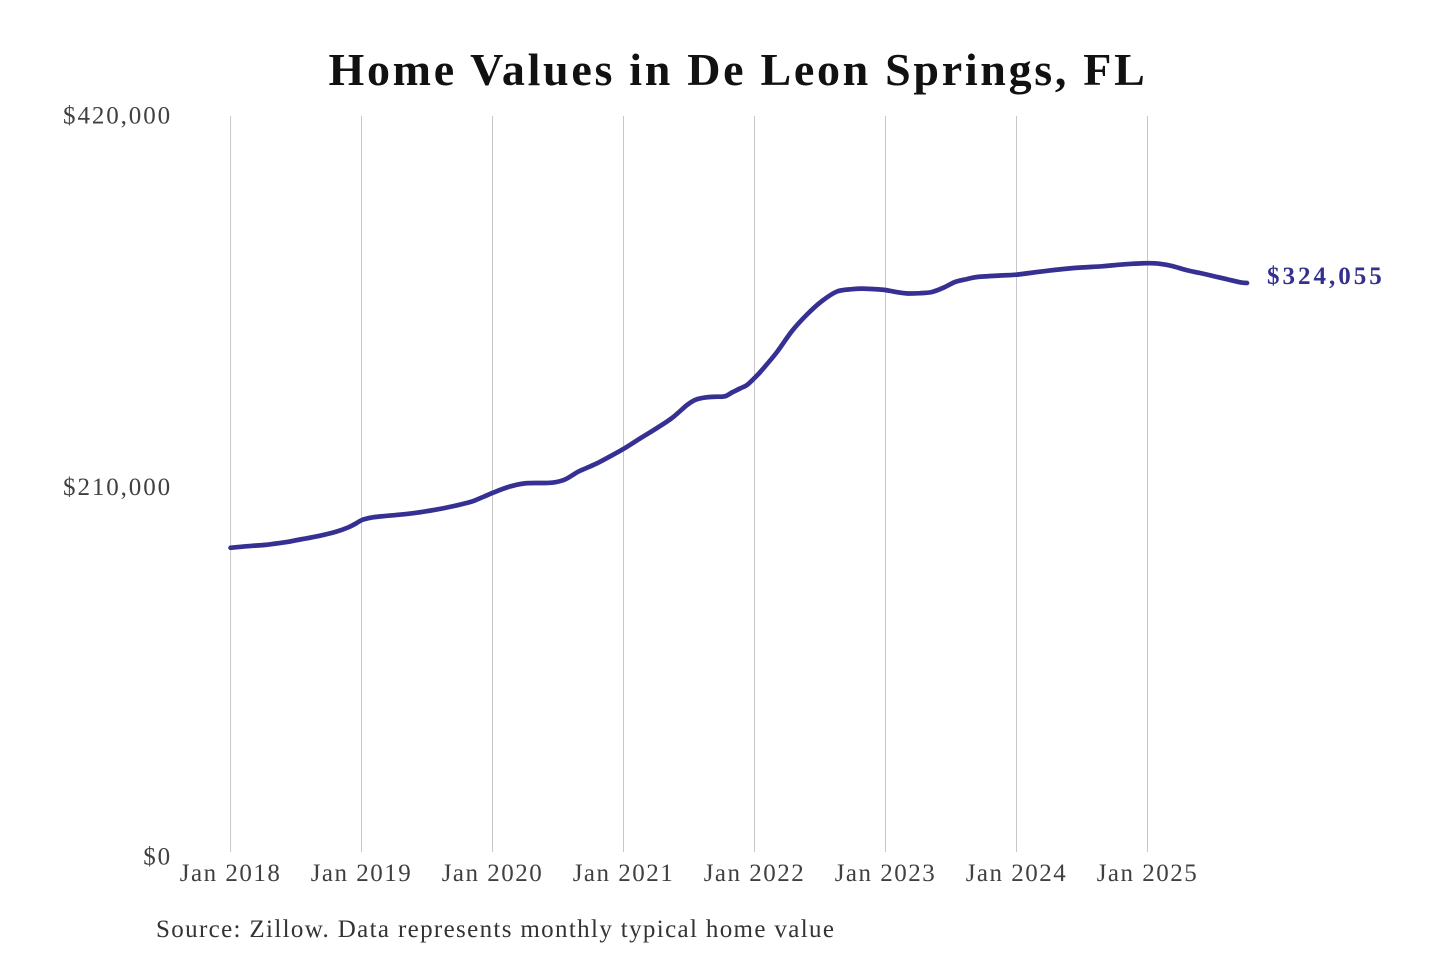 Image resolution: width=1440 pixels, height=960 pixels. I want to click on svg-text: Jan 2022, so click(755, 873).